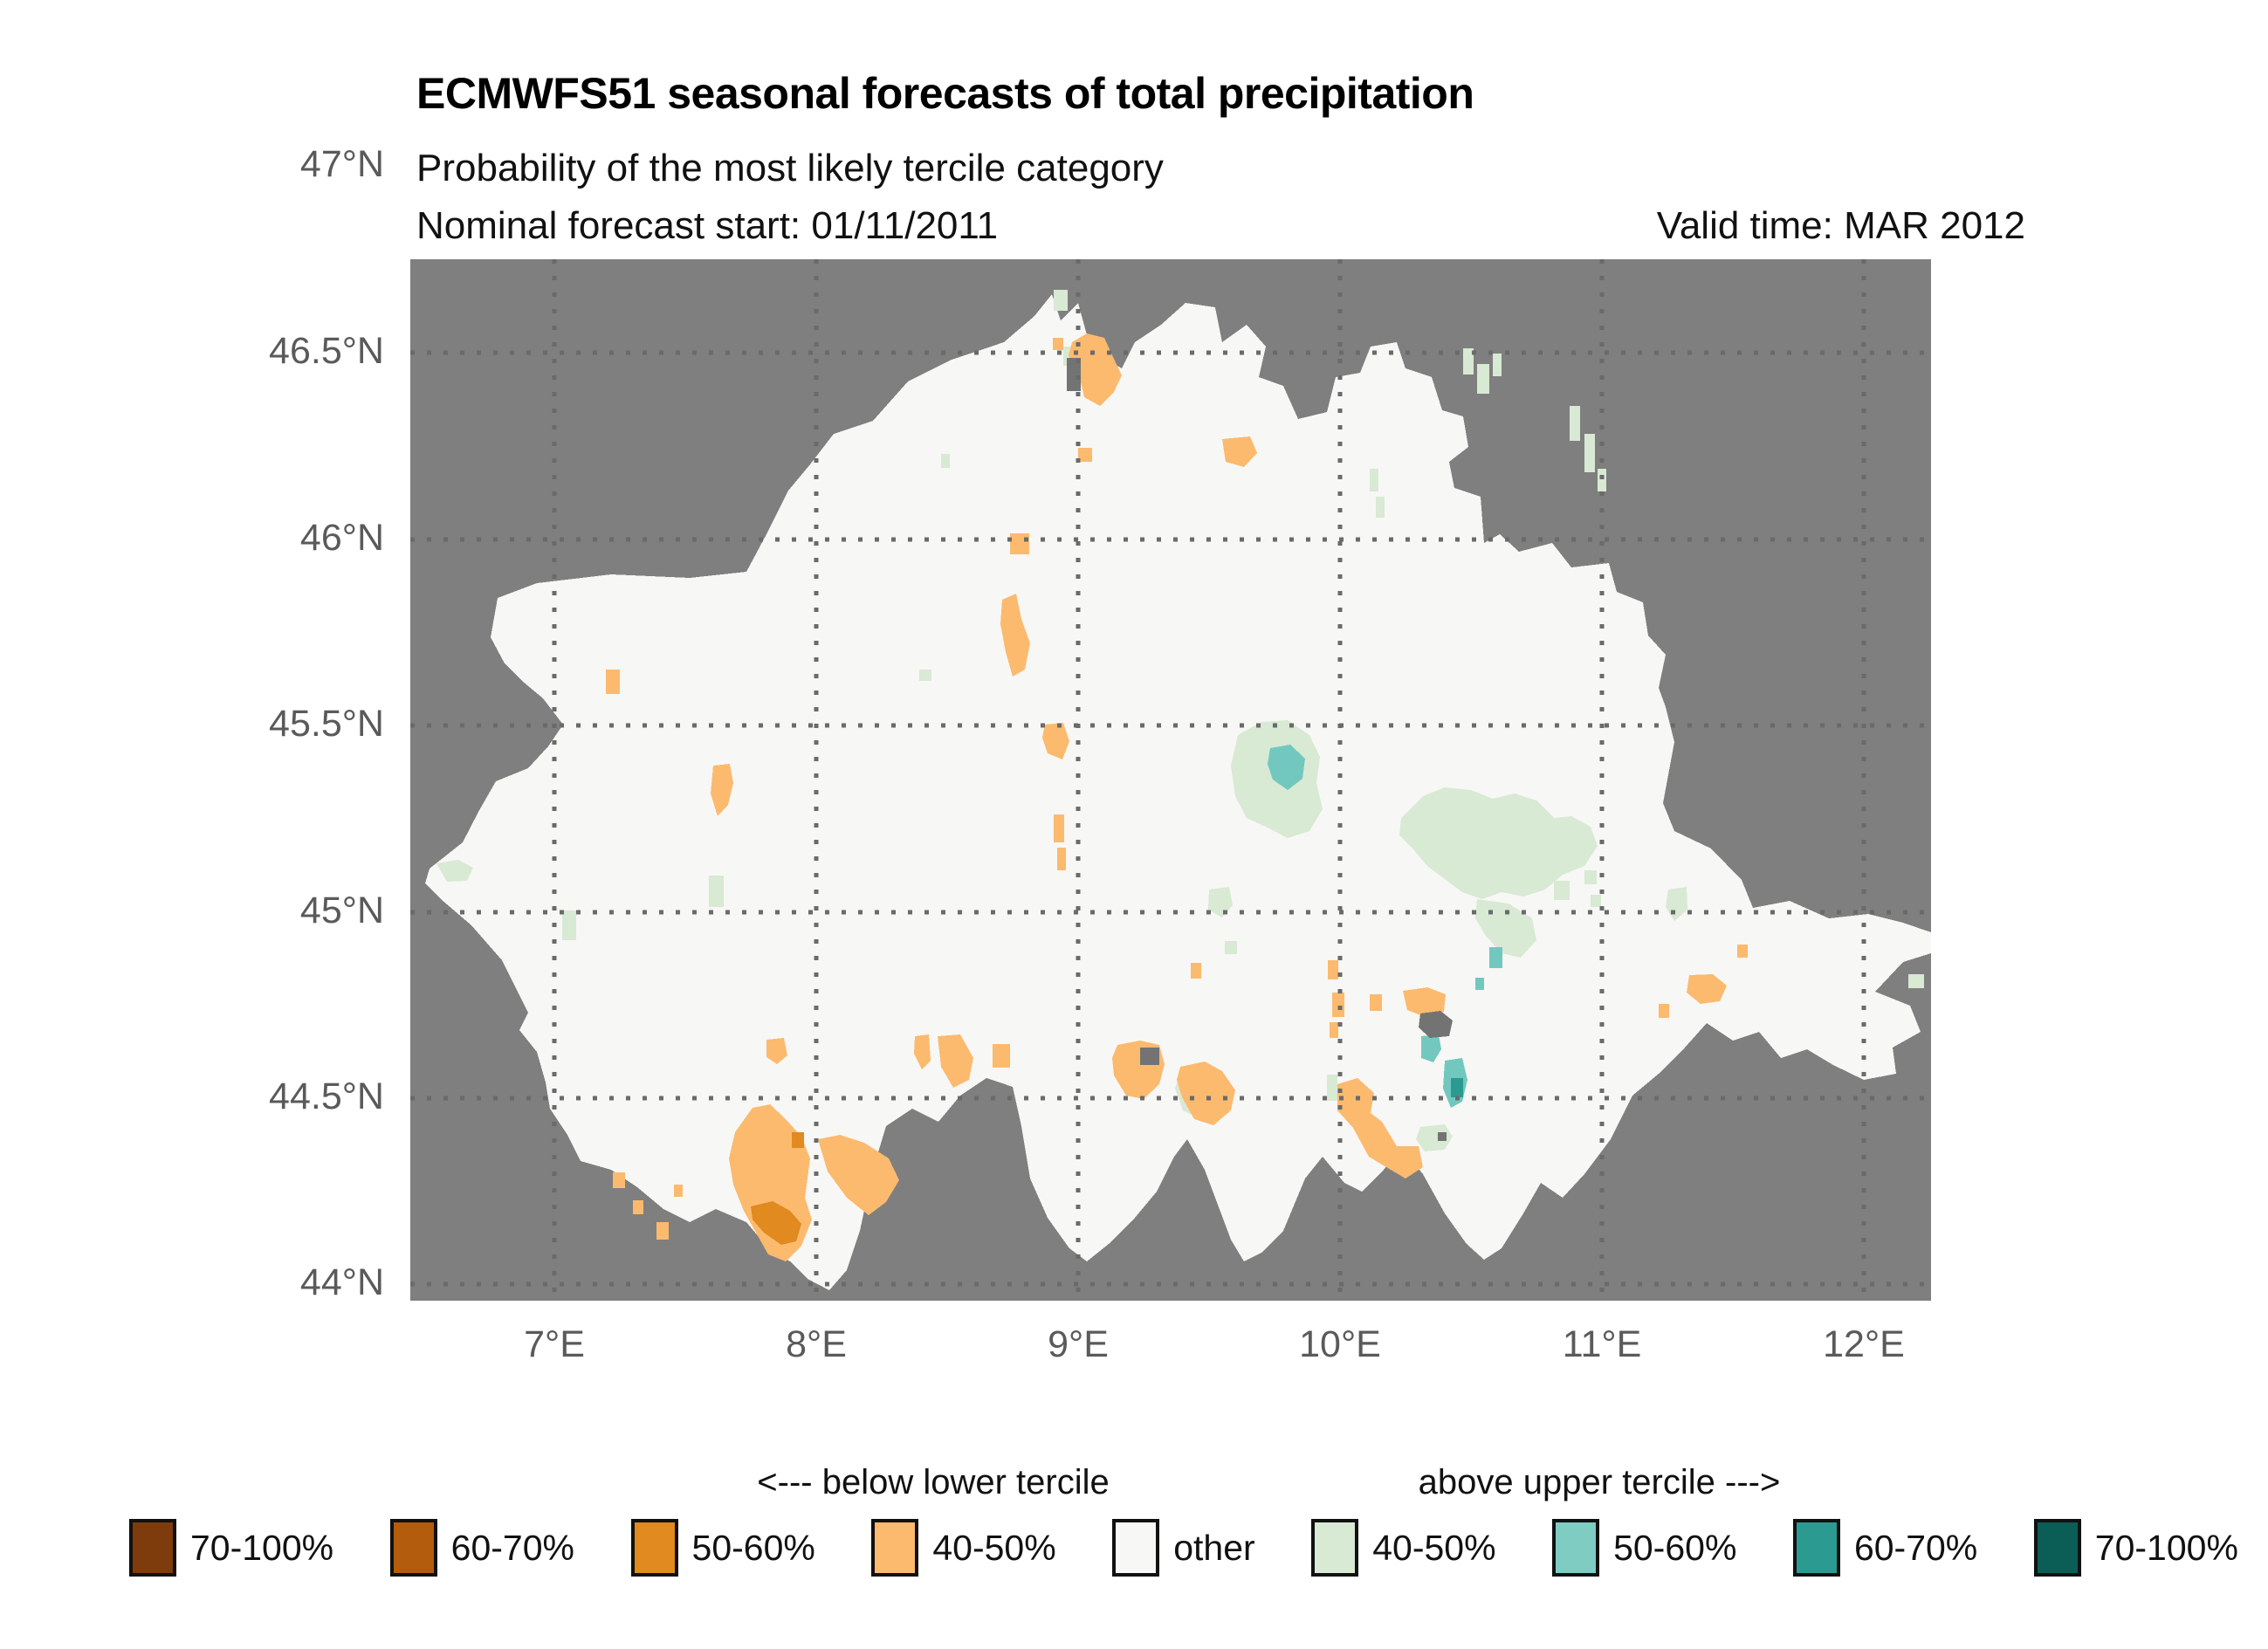  Describe the element at coordinates (1841, 225) in the screenshot. I see `valid-time-label: Valid time: MAR 2012` at that location.